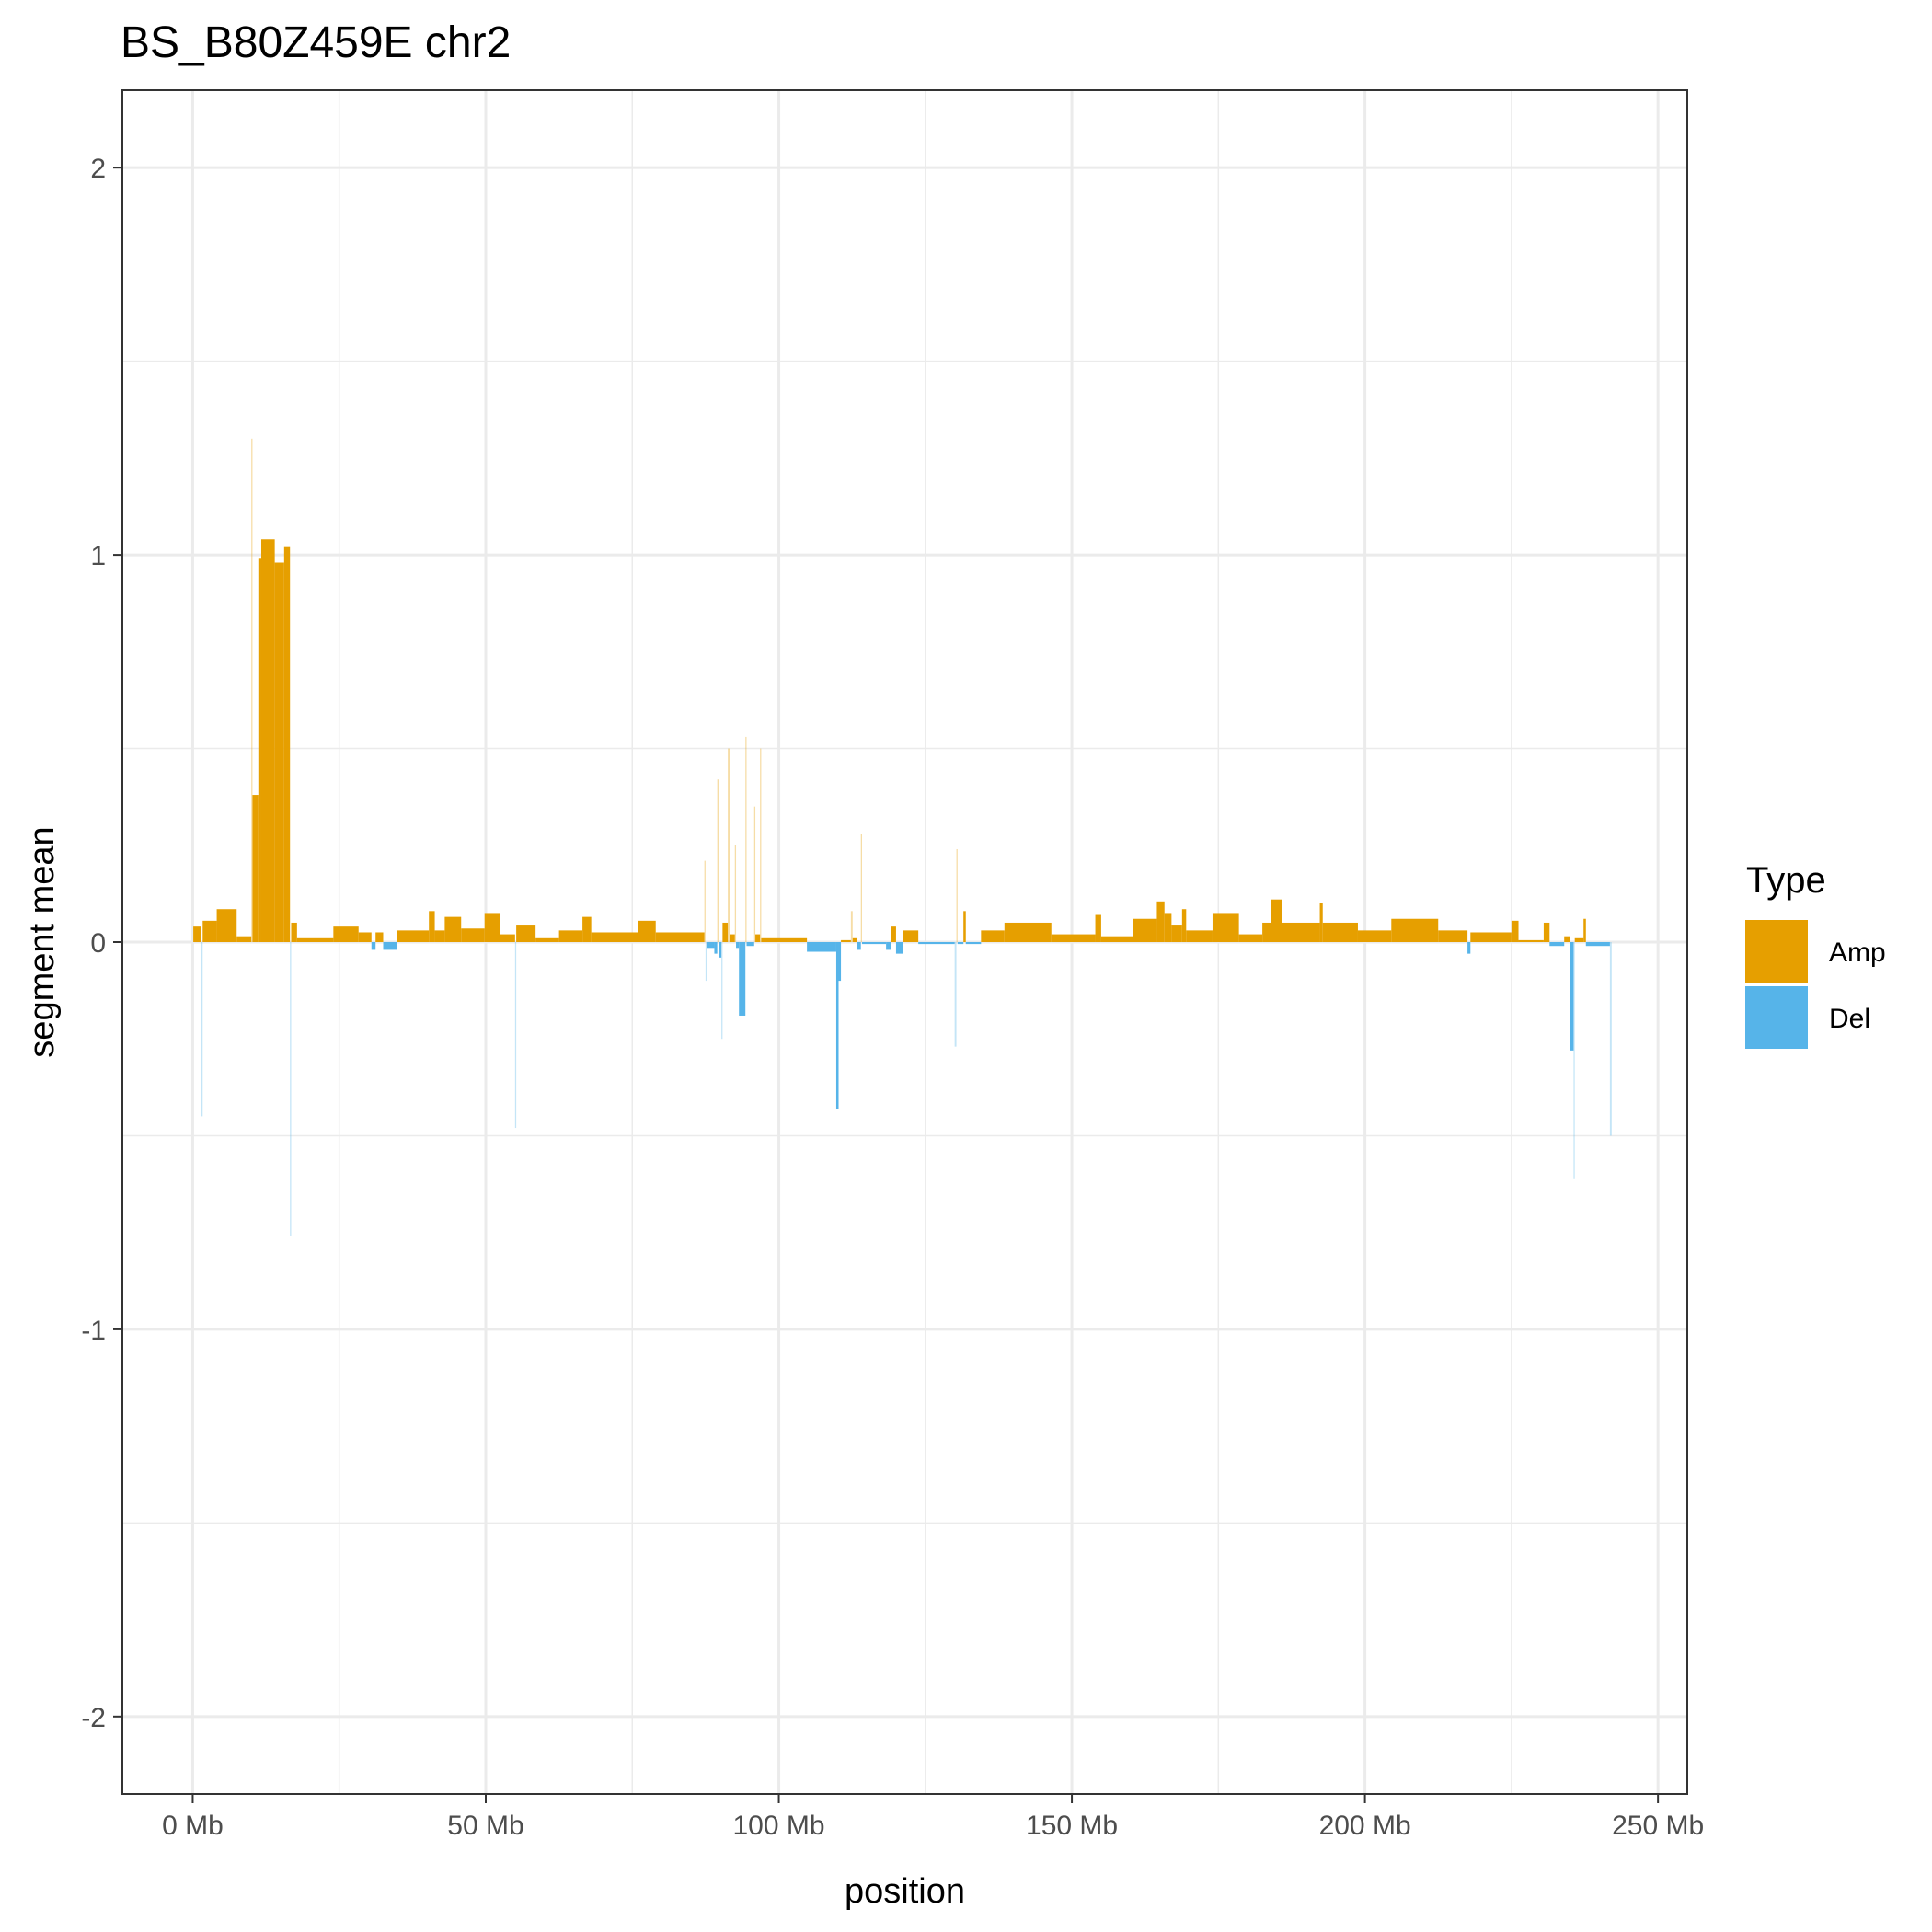  Describe the element at coordinates (193, 1826) in the screenshot. I see `x-tick-label: 0 Mb` at that location.